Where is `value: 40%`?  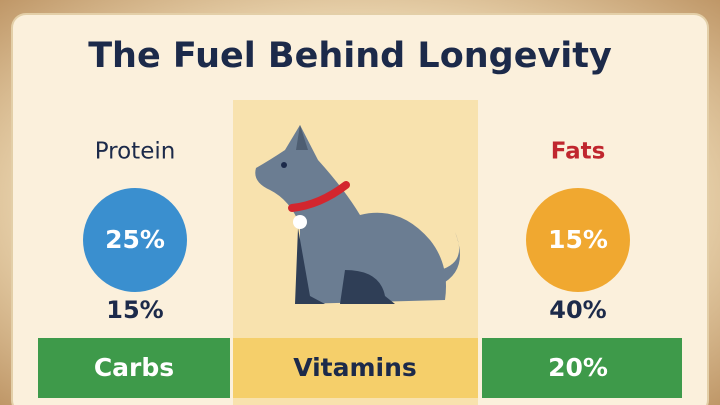 value: 40% is located at coordinates (577, 310).